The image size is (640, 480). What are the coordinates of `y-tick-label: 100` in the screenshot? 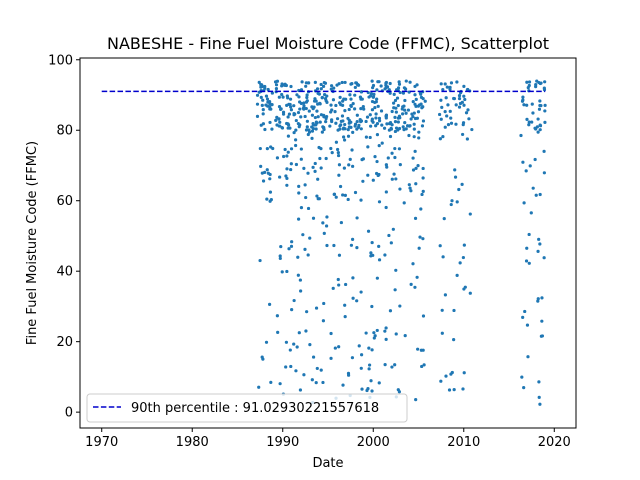 It's located at (60, 60).